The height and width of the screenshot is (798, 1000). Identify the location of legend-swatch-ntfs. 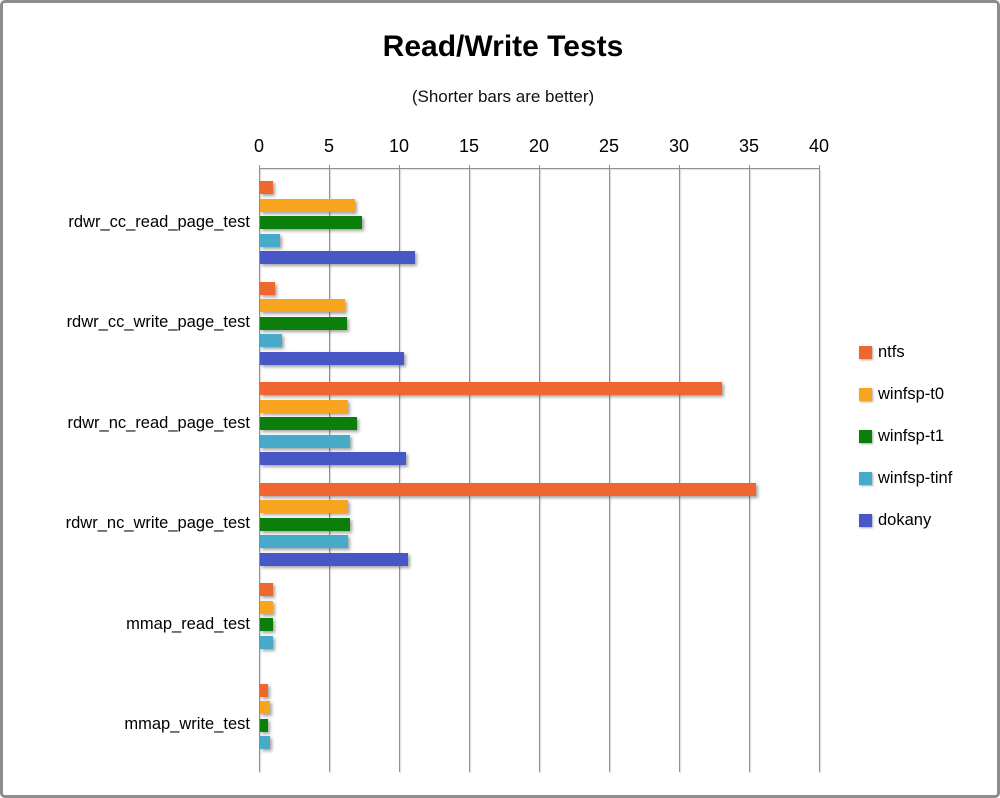
(865, 352).